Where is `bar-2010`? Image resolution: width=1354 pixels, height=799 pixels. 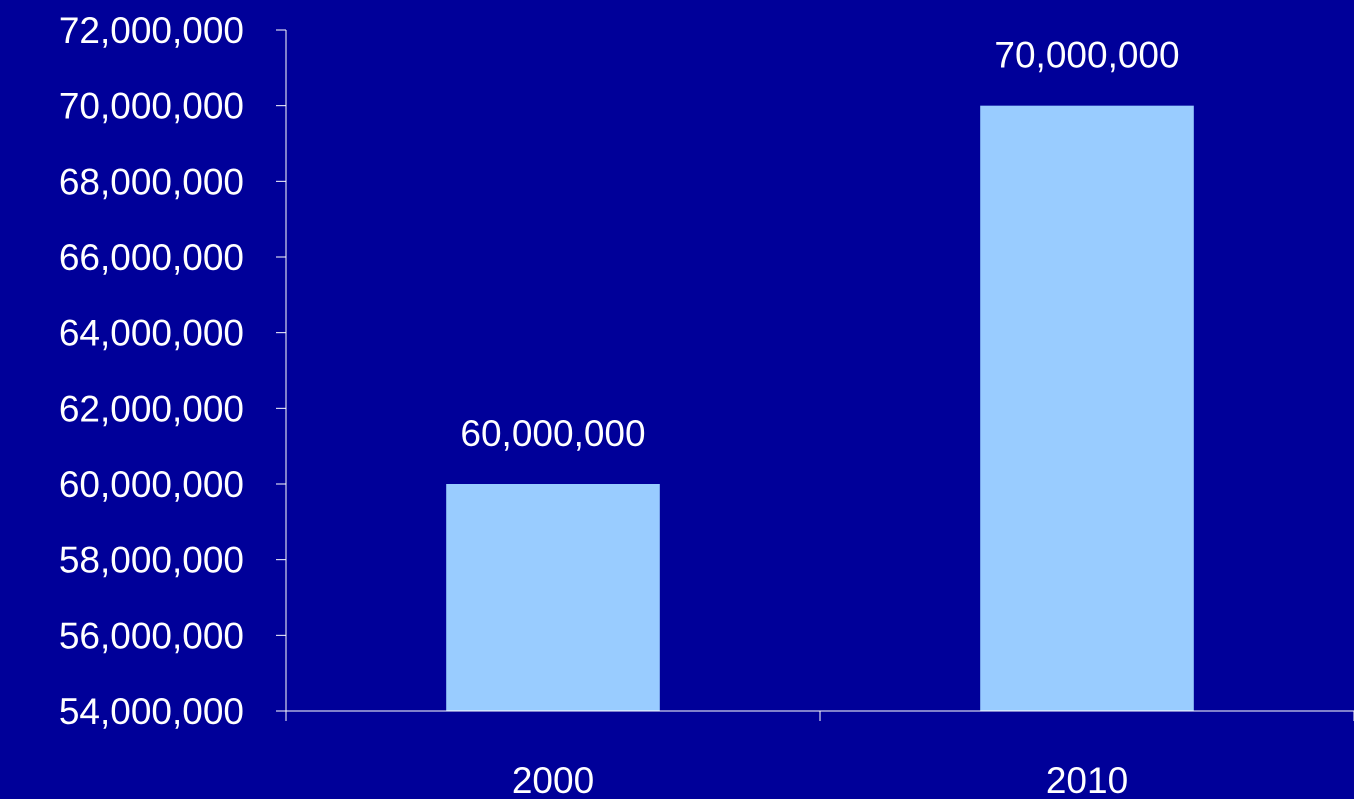 bar-2010 is located at coordinates (1087, 408).